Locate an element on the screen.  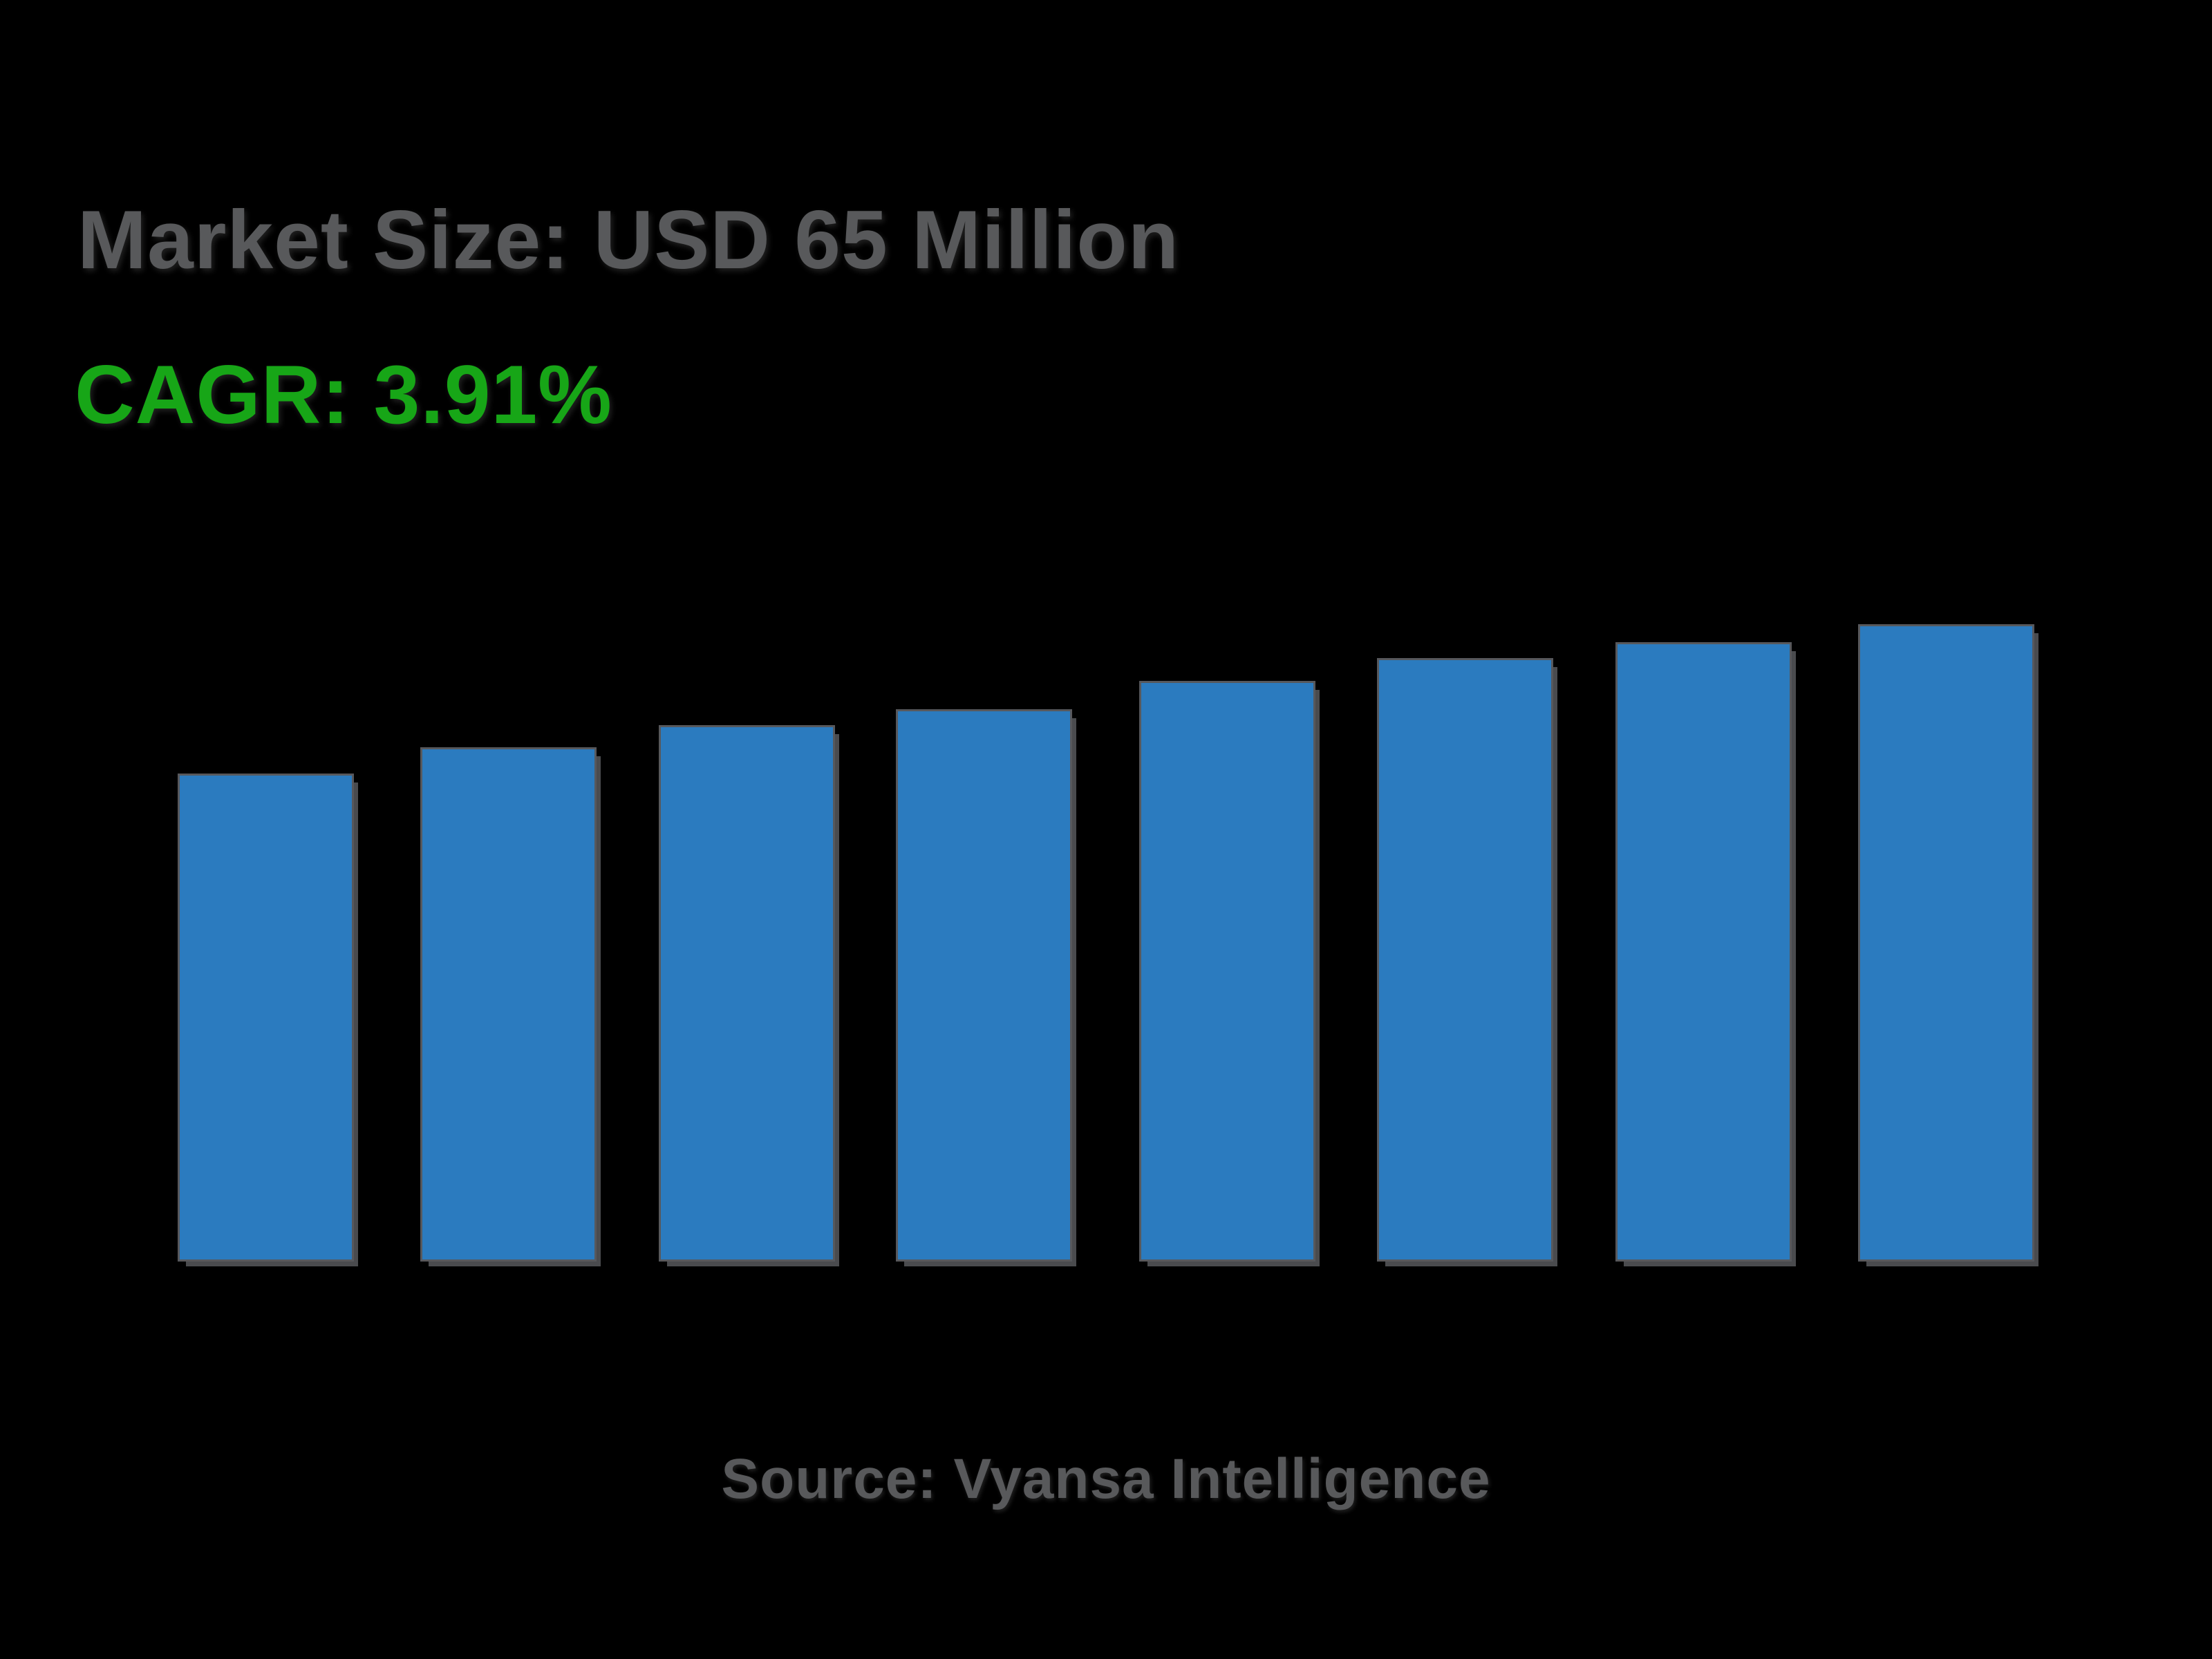
cagr-label: CAGR: 3.91% is located at coordinates (344, 394).